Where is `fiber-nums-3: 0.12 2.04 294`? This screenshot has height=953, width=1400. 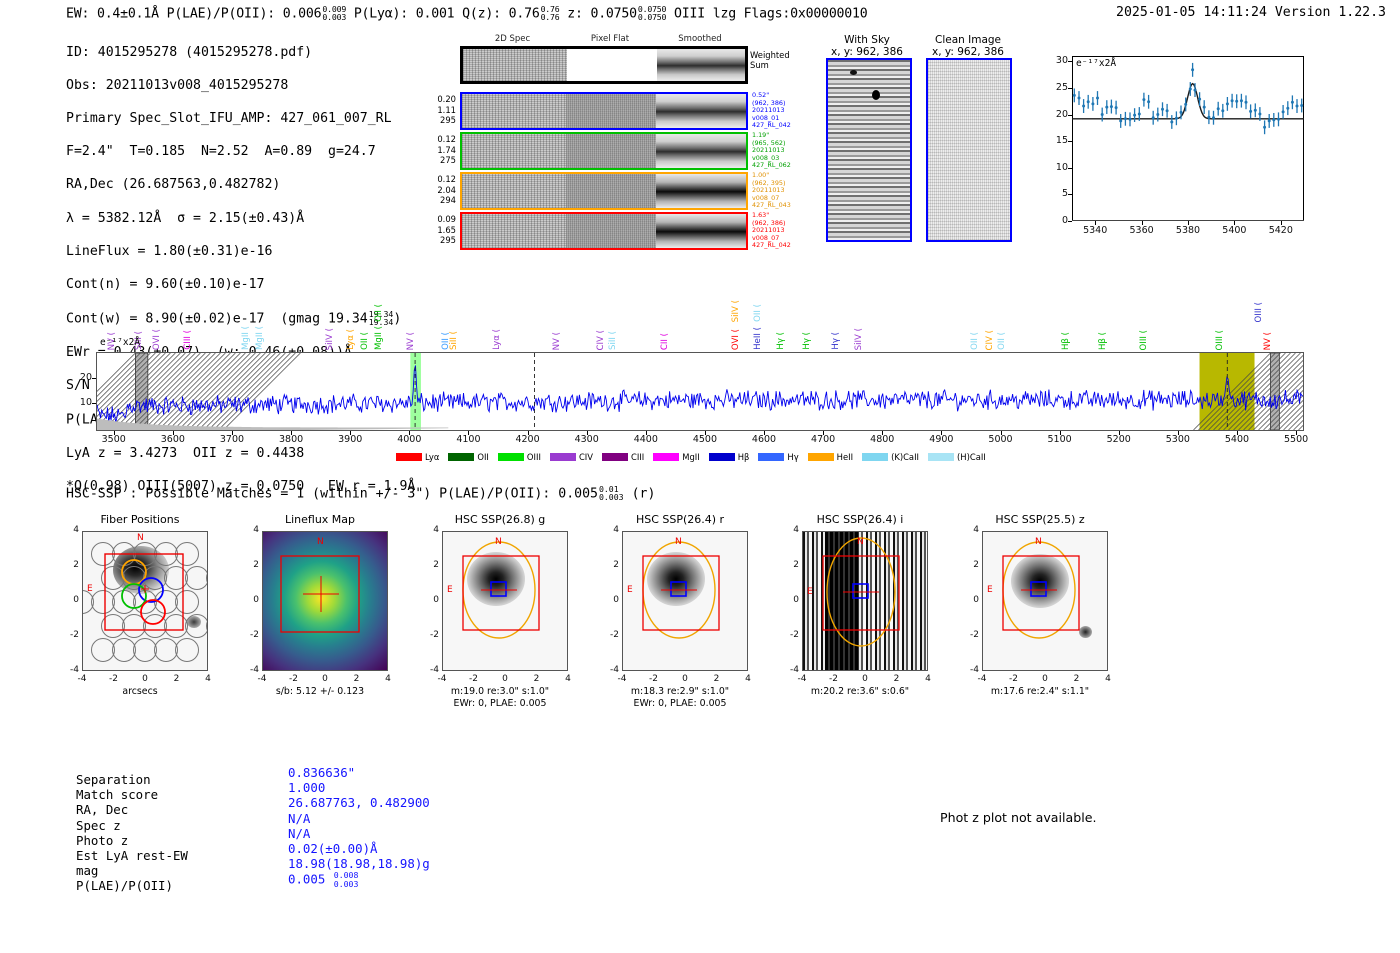
fiber-nums-3: 0.12 2.04 294 is located at coordinates (446, 190).